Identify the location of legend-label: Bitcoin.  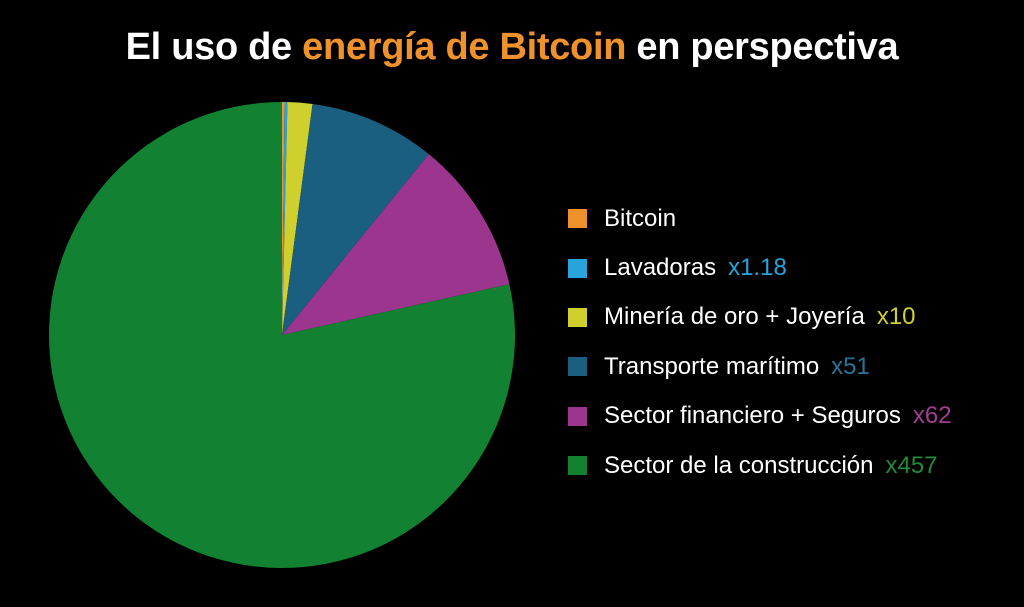
(640, 218).